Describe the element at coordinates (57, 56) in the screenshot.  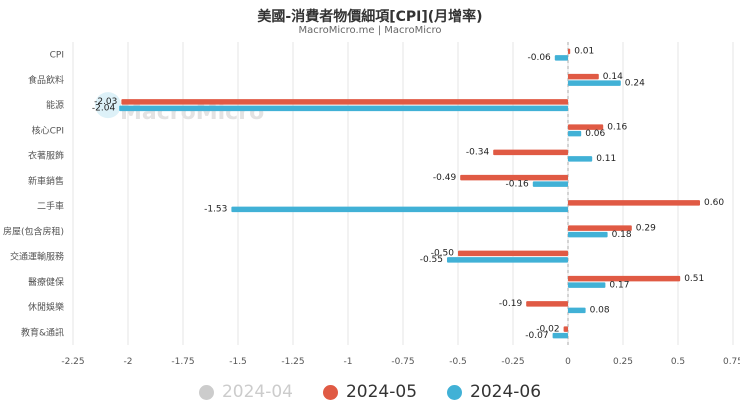
I see `y-category-label: CPI` at that location.